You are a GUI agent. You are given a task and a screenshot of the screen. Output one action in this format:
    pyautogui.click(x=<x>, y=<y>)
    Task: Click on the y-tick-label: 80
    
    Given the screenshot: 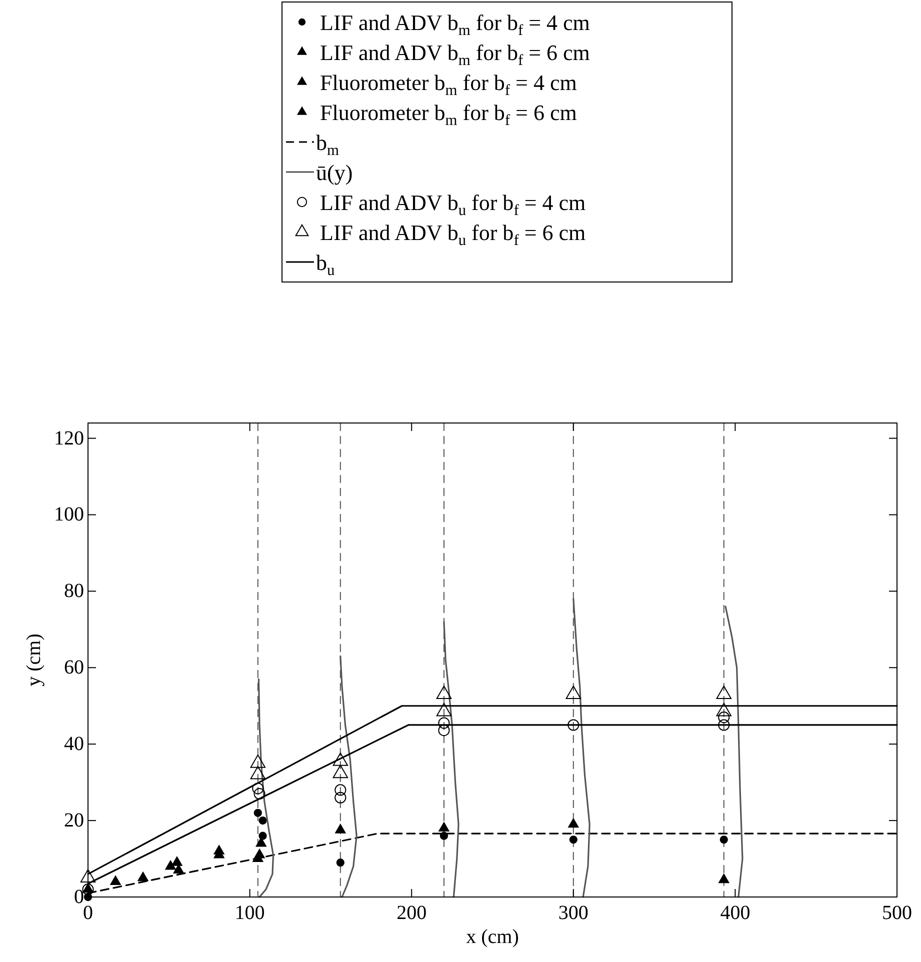 What is the action you would take?
    pyautogui.click(x=74, y=591)
    